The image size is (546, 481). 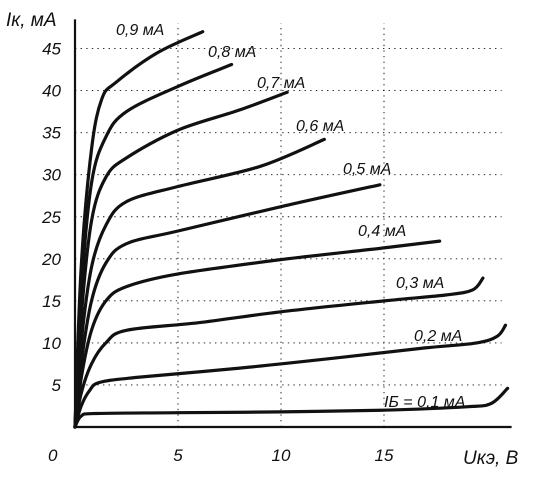 I want to click on x-tick-label-5: 5, so click(x=178, y=455).